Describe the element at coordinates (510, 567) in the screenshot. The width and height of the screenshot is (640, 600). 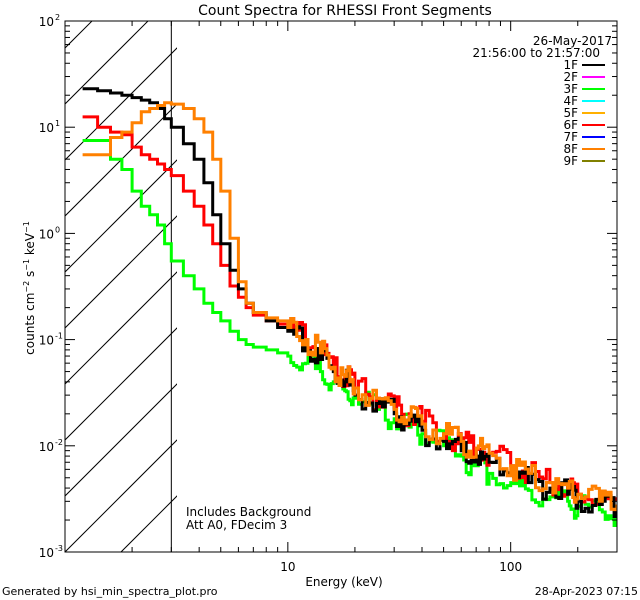
I see `x-tick-label: 100` at that location.